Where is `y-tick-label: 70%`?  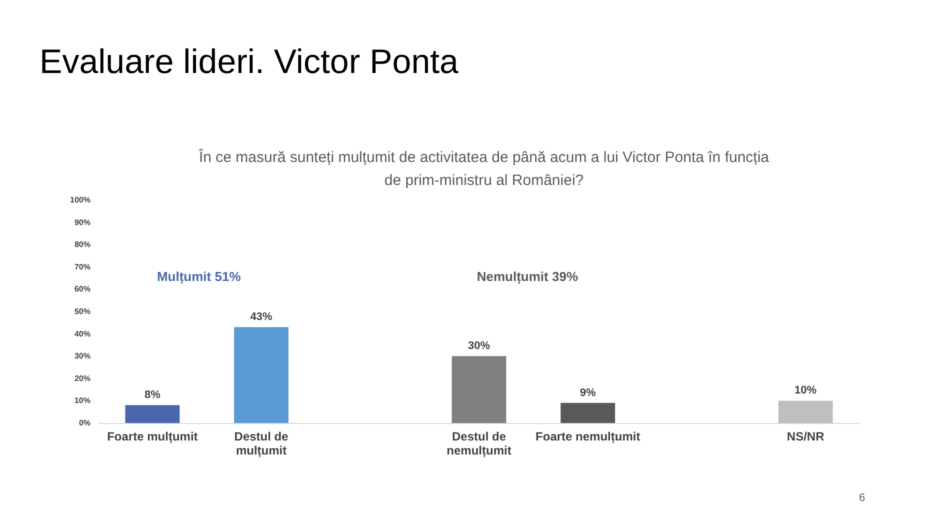
y-tick-label: 70% is located at coordinates (82, 267).